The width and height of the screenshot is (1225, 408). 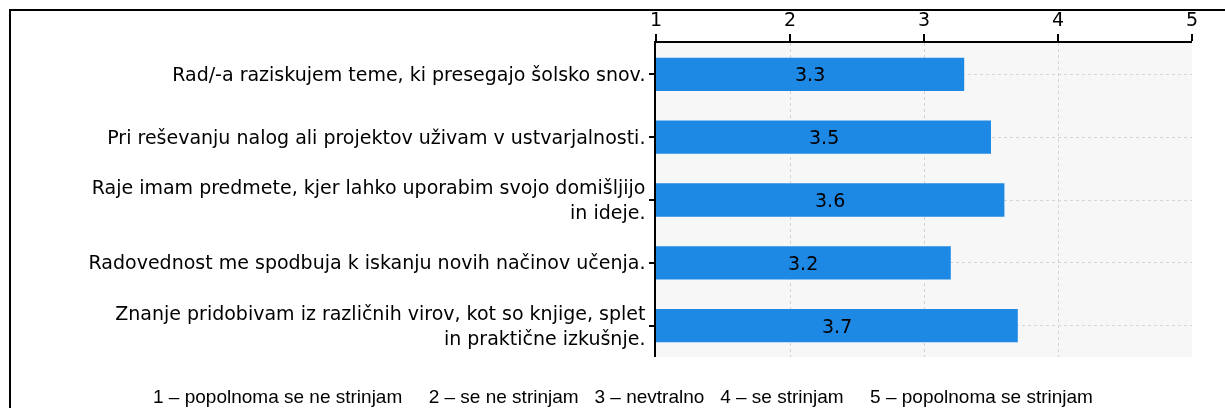 What do you see at coordinates (409, 74) in the screenshot?
I see `y-tick-label: Rad/-a raziskujem teme, ki presegajo šolsko snov.` at bounding box center [409, 74].